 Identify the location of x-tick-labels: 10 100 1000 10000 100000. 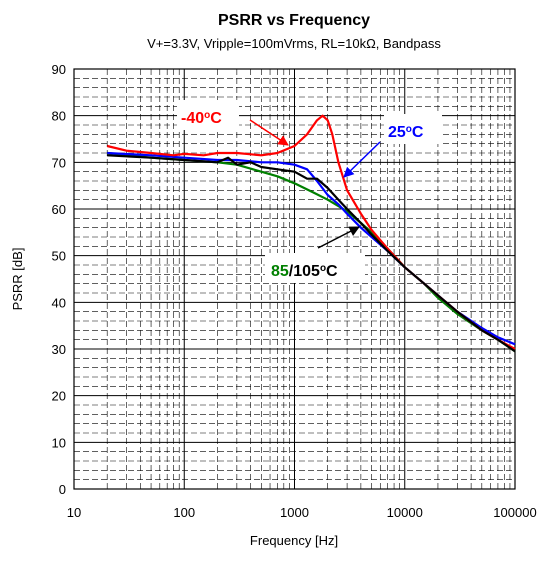
(302, 512).